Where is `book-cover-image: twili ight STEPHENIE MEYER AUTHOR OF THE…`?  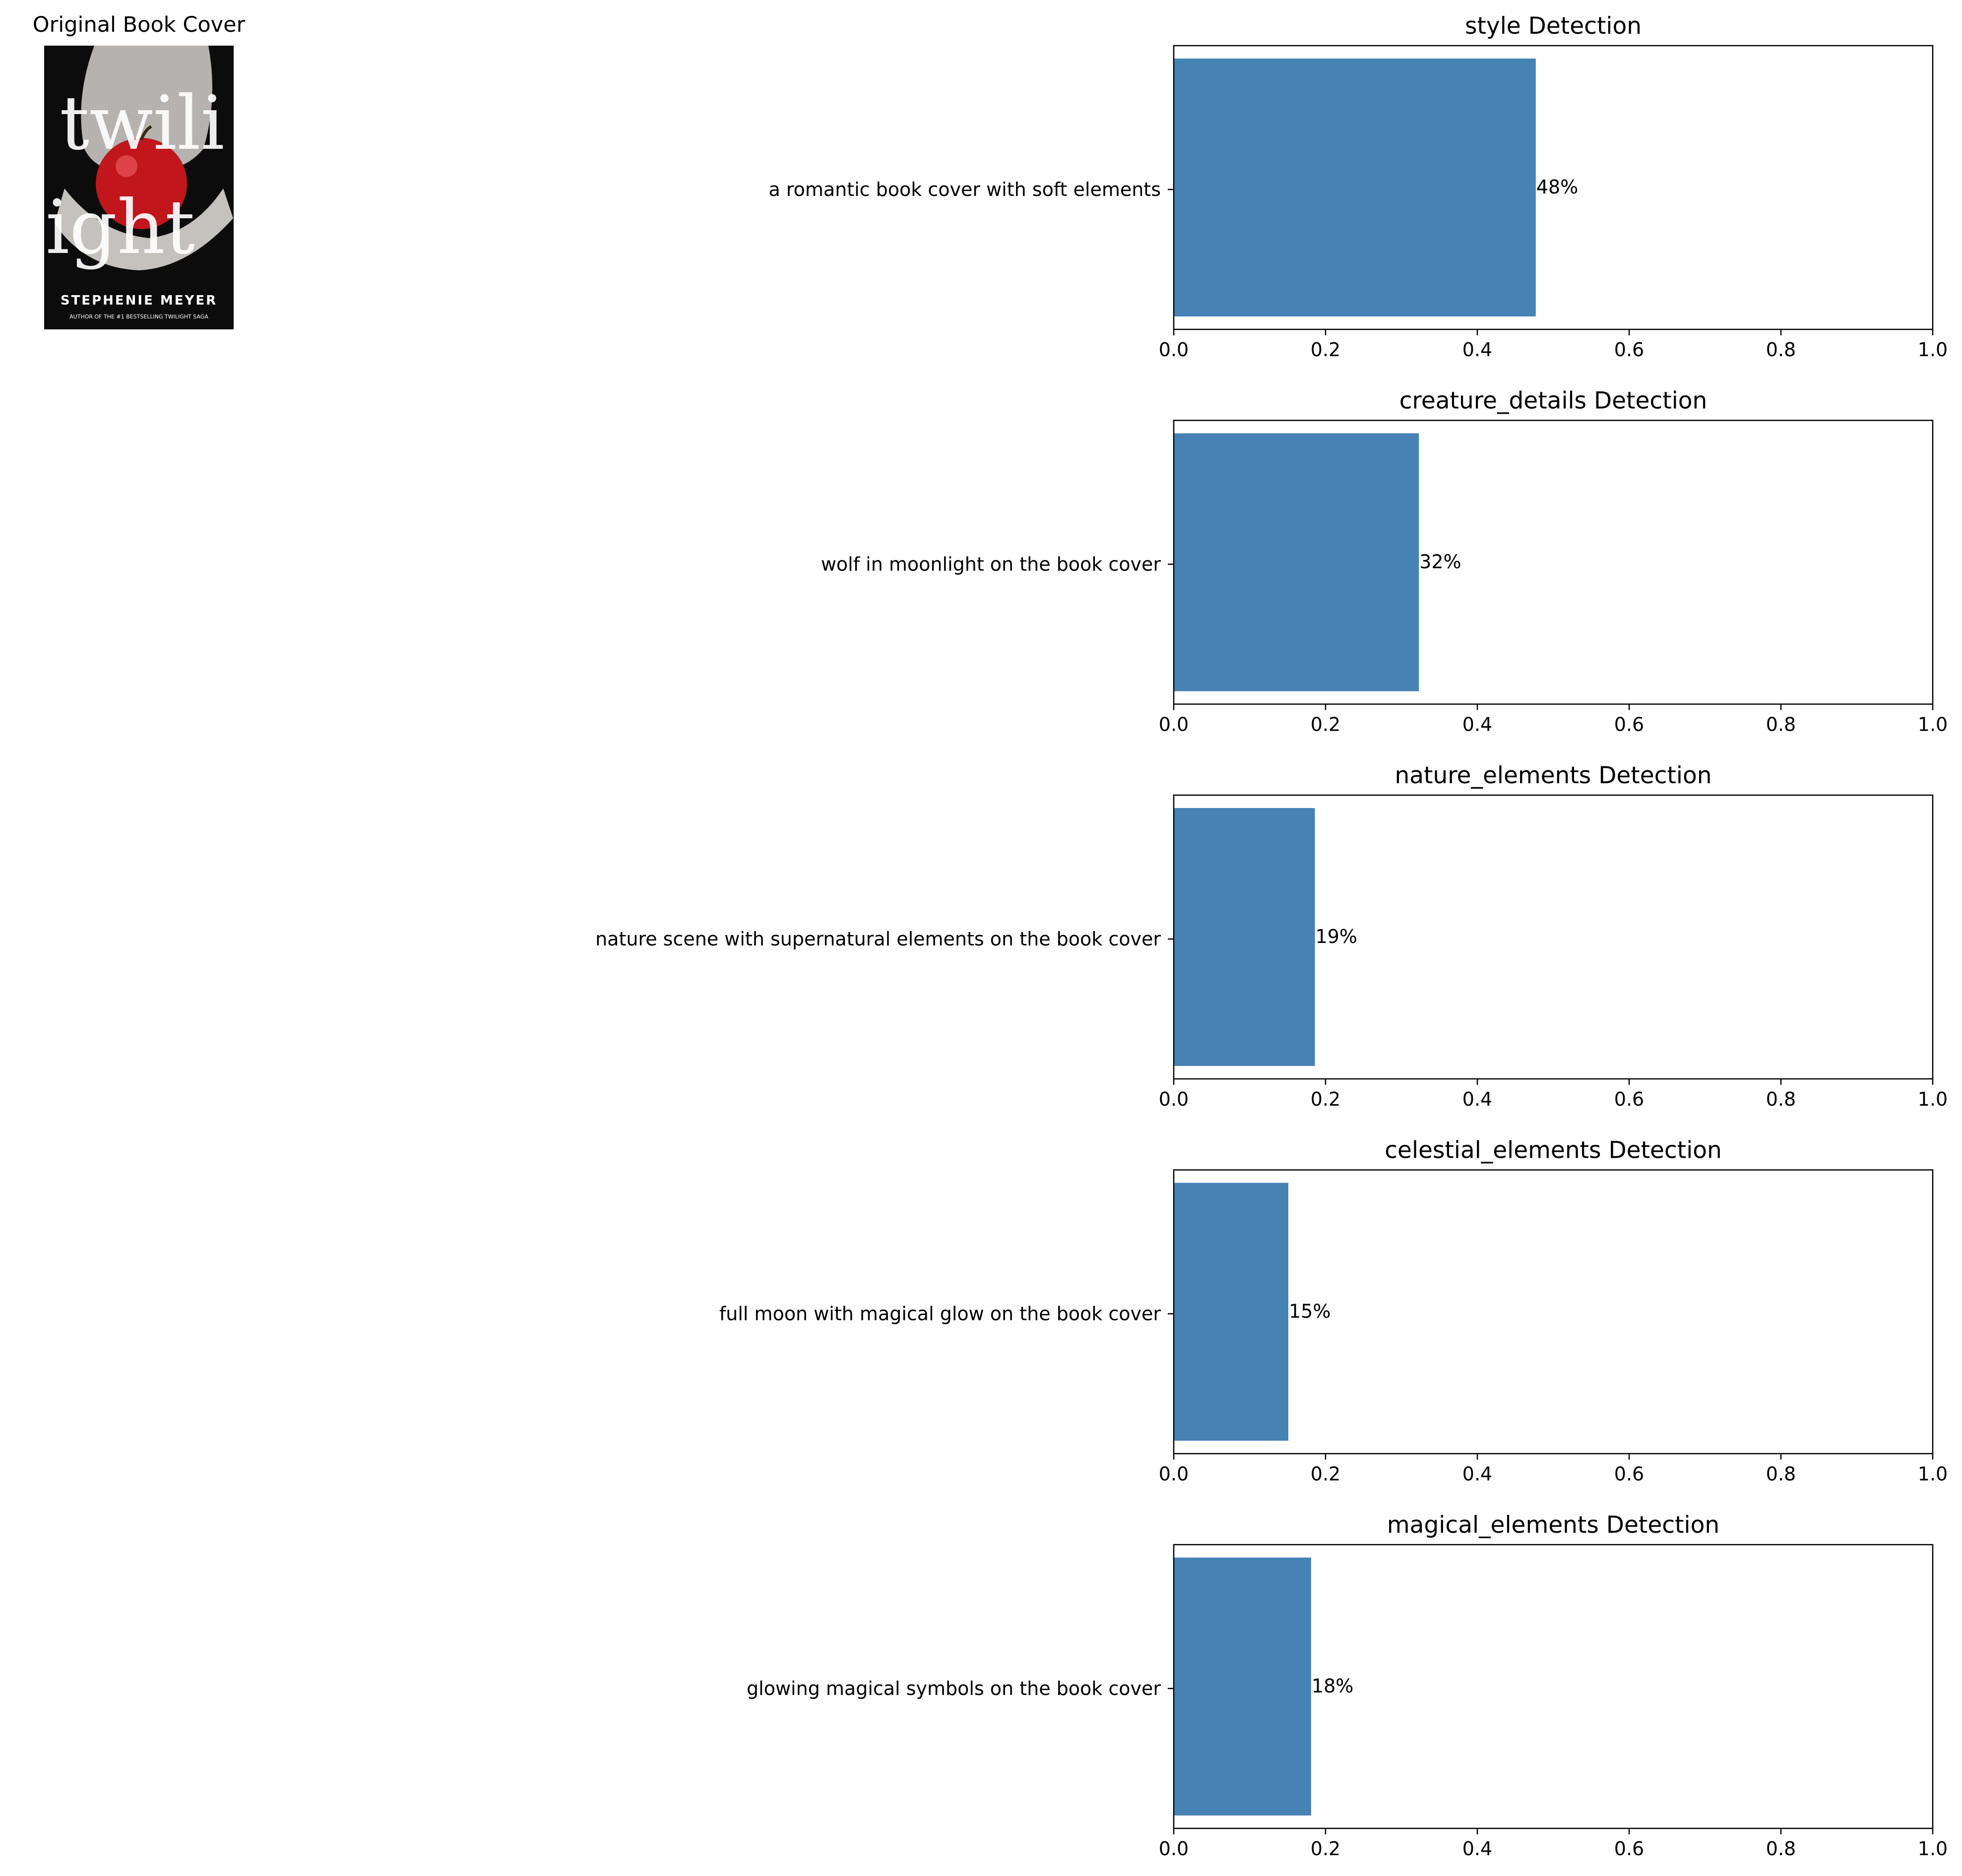
book-cover-image: twili ight STEPHENIE MEYER AUTHOR OF THE… is located at coordinates (139, 187).